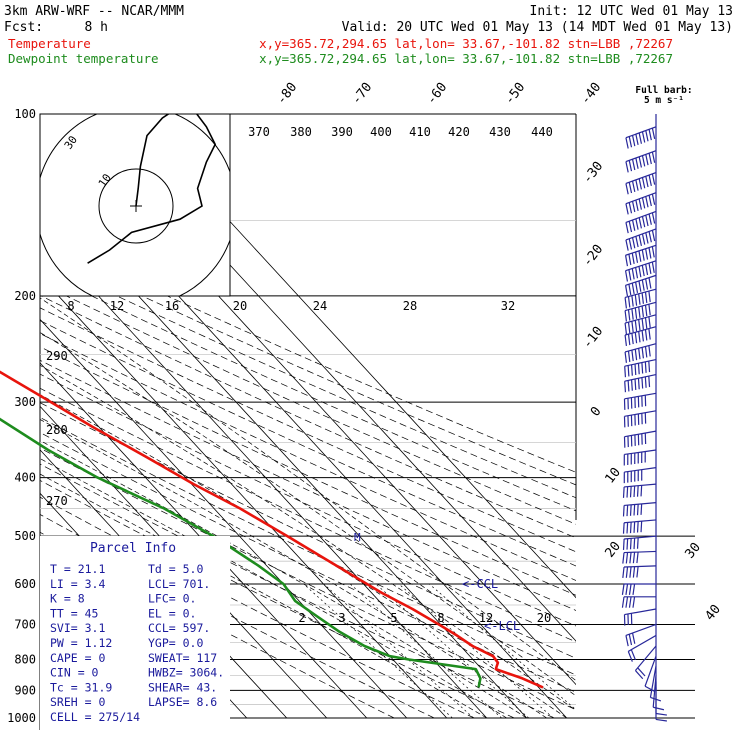 The height and width of the screenshot is (740, 740). What do you see at coordinates (410, 306) in the screenshot?
I see `kts-scale-label: 28` at bounding box center [410, 306].